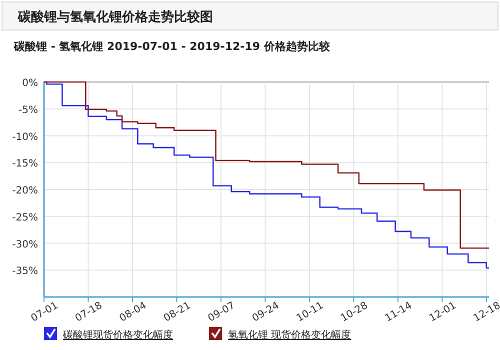 The image size is (500, 350). I want to click on subtitle: 碳酸锂 - 氢氧化锂 2019-07-01 - 2019-12-19 价格趋势比较, so click(172, 46).